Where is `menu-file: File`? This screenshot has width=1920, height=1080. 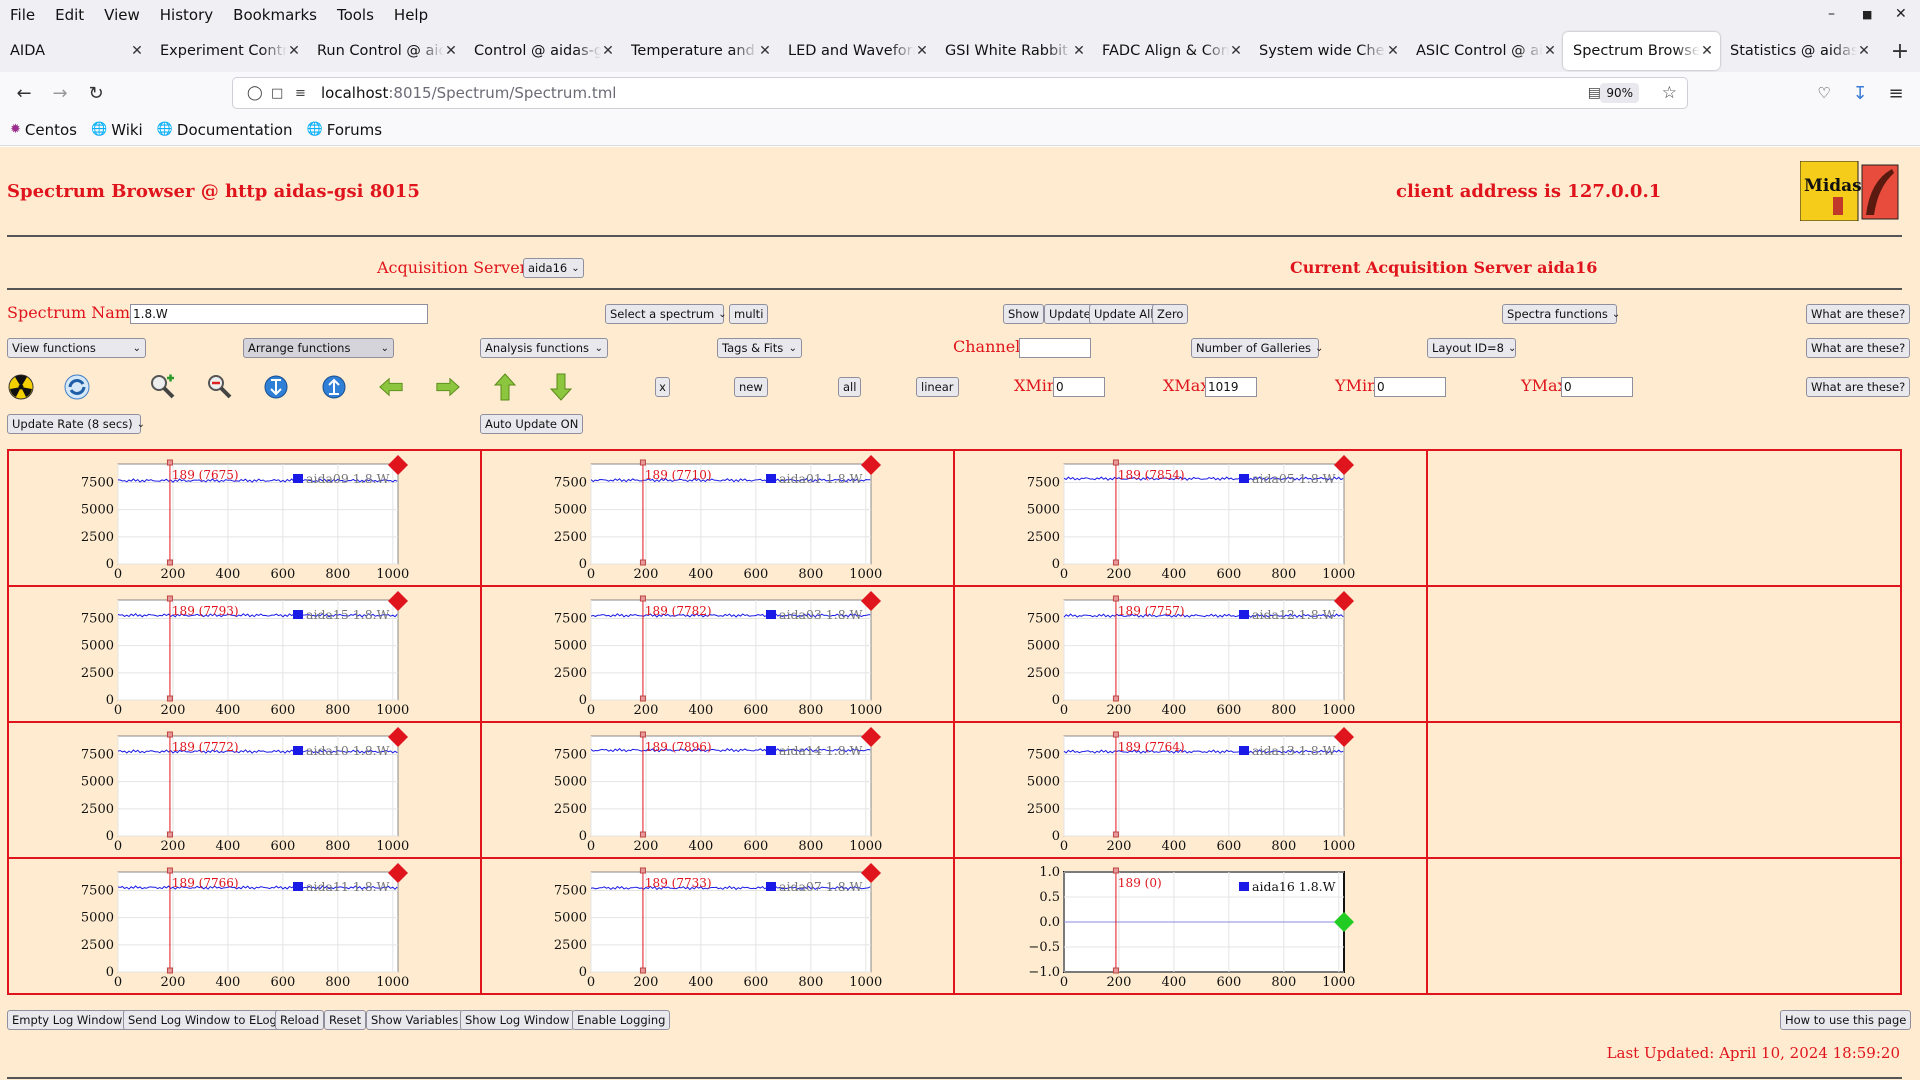
menu-file: File is located at coordinates (23, 15).